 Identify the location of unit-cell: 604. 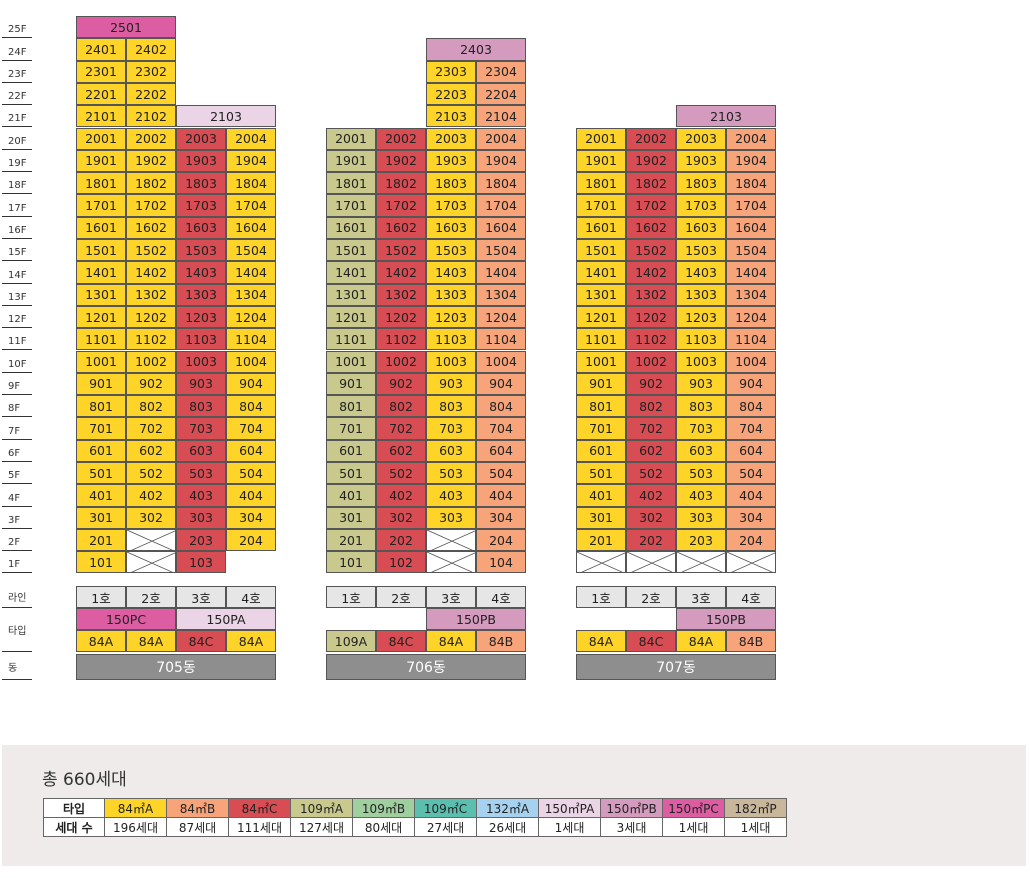
(501, 450).